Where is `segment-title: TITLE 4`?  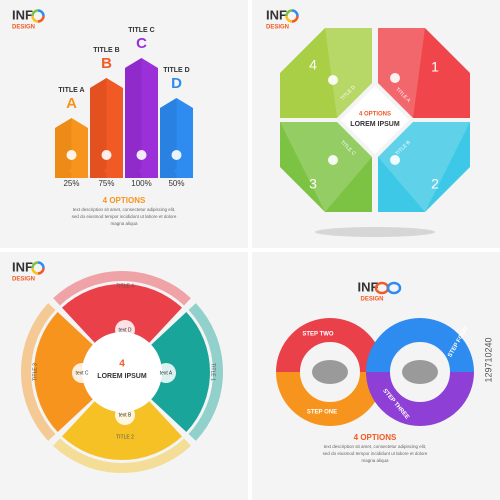 segment-title: TITLE 4 is located at coordinates (125, 286).